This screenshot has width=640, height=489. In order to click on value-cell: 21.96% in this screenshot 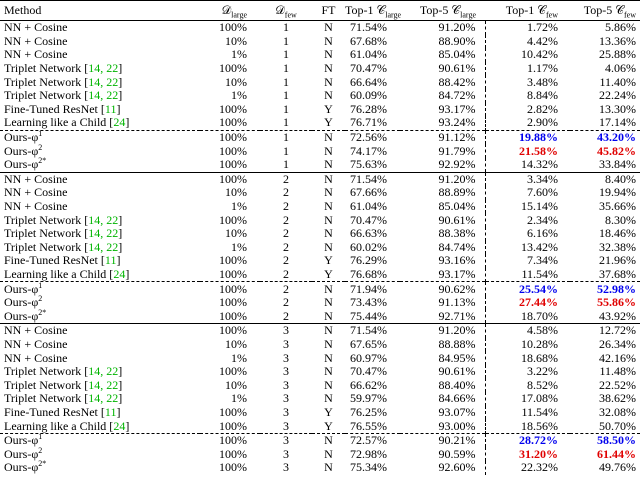, I will do `click(617, 260)`.